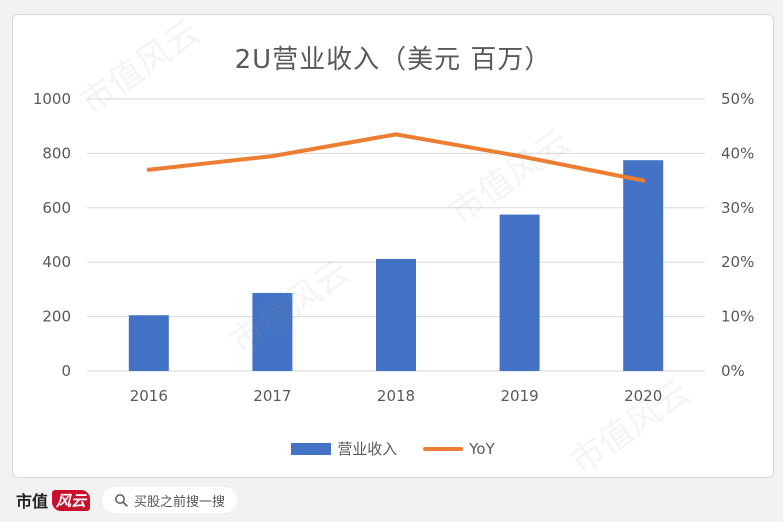 The width and height of the screenshot is (783, 522). What do you see at coordinates (56, 317) in the screenshot?
I see `y-left-tick-label: 200` at bounding box center [56, 317].